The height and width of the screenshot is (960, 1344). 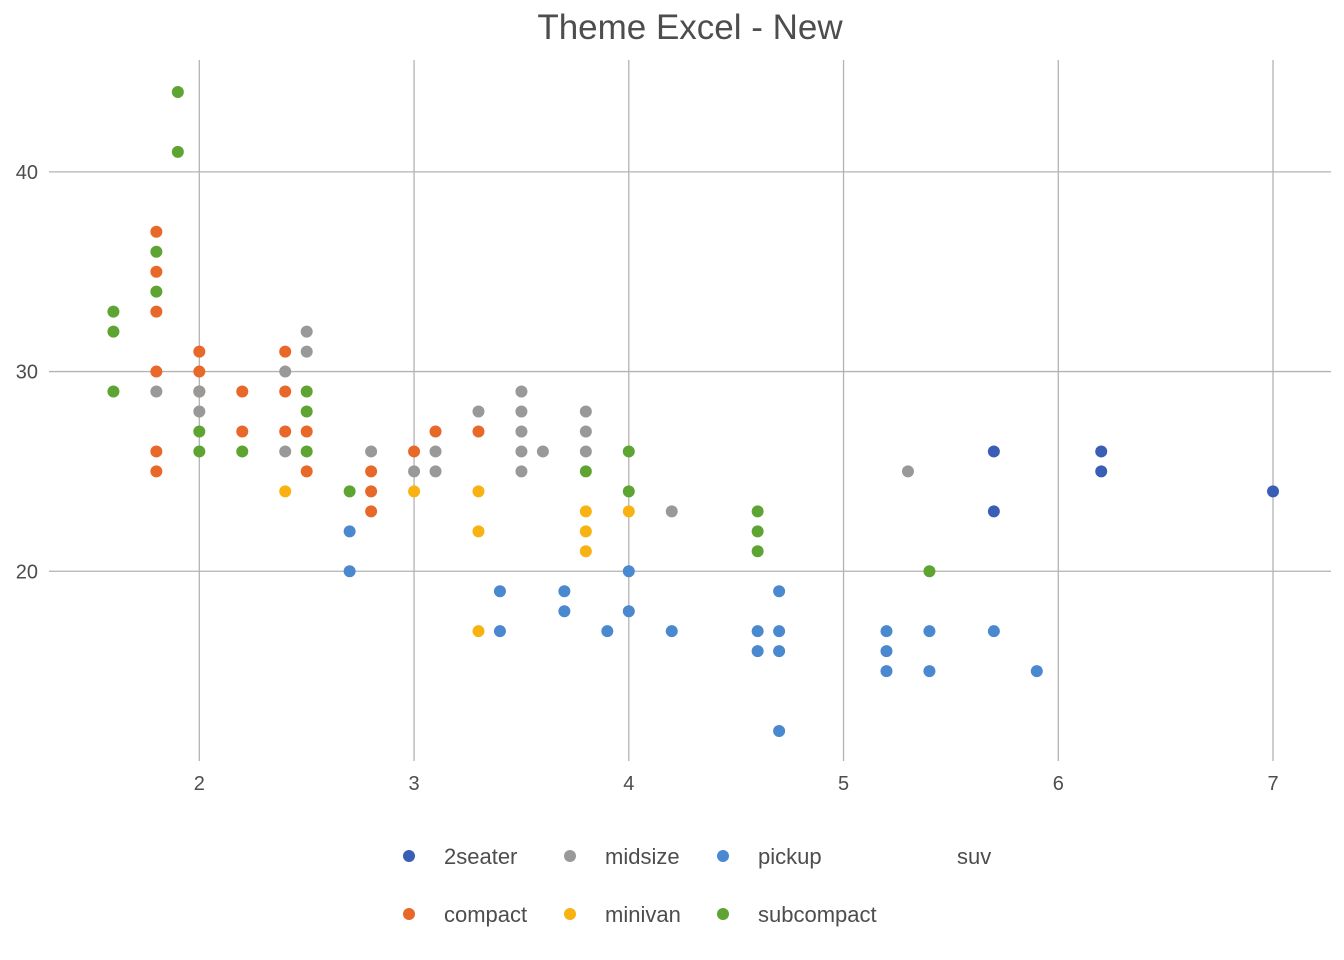 I want to click on x-tick-label: 5, so click(x=843, y=784).